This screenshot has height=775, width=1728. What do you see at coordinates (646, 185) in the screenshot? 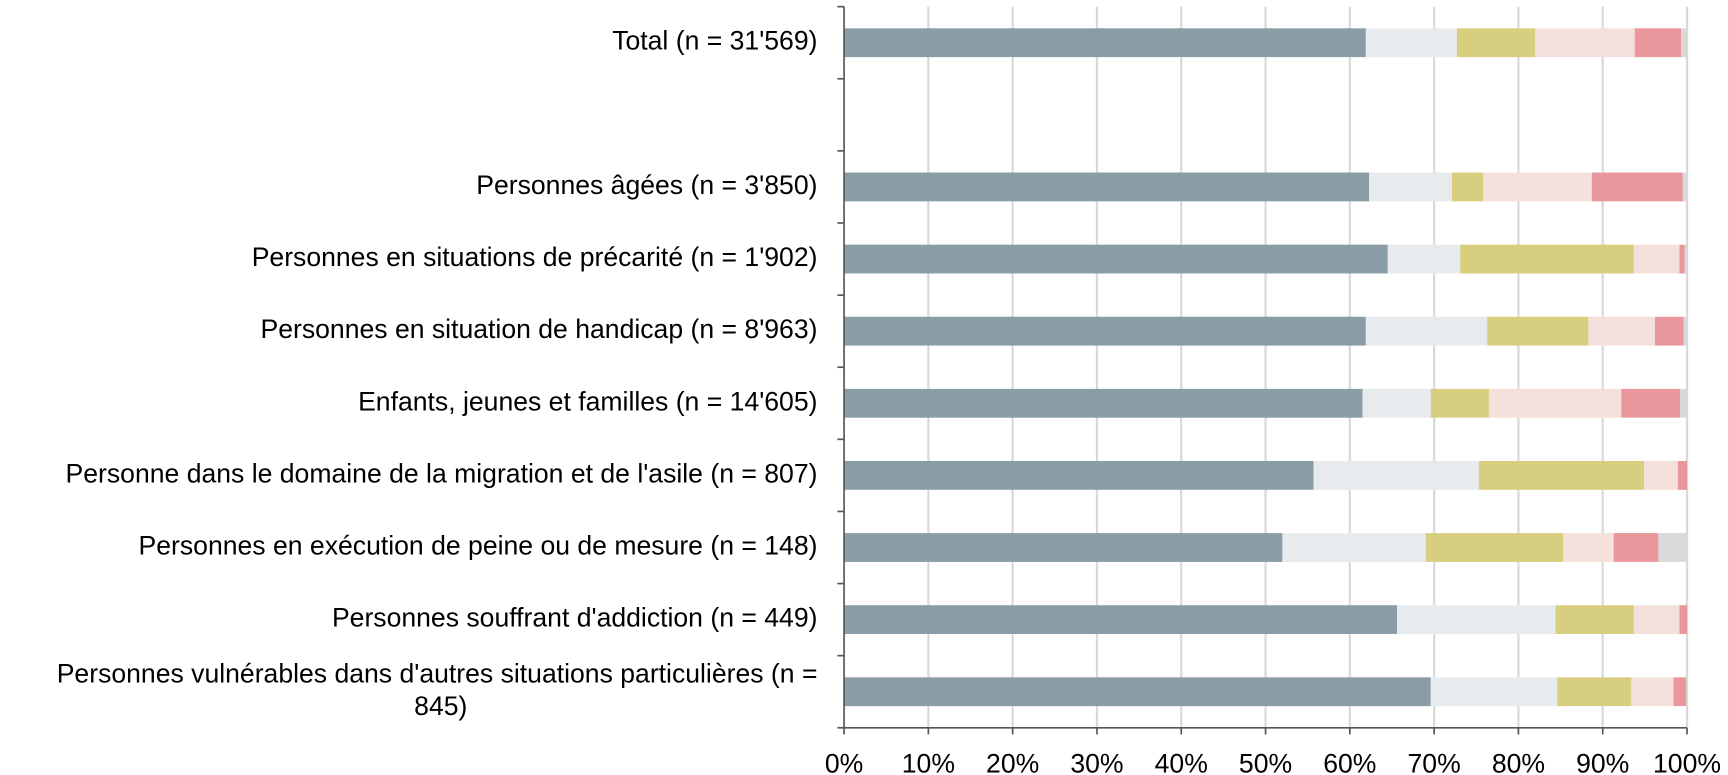
I see `y-tick-label: Personnes âgées (n = 3'850)` at bounding box center [646, 185].